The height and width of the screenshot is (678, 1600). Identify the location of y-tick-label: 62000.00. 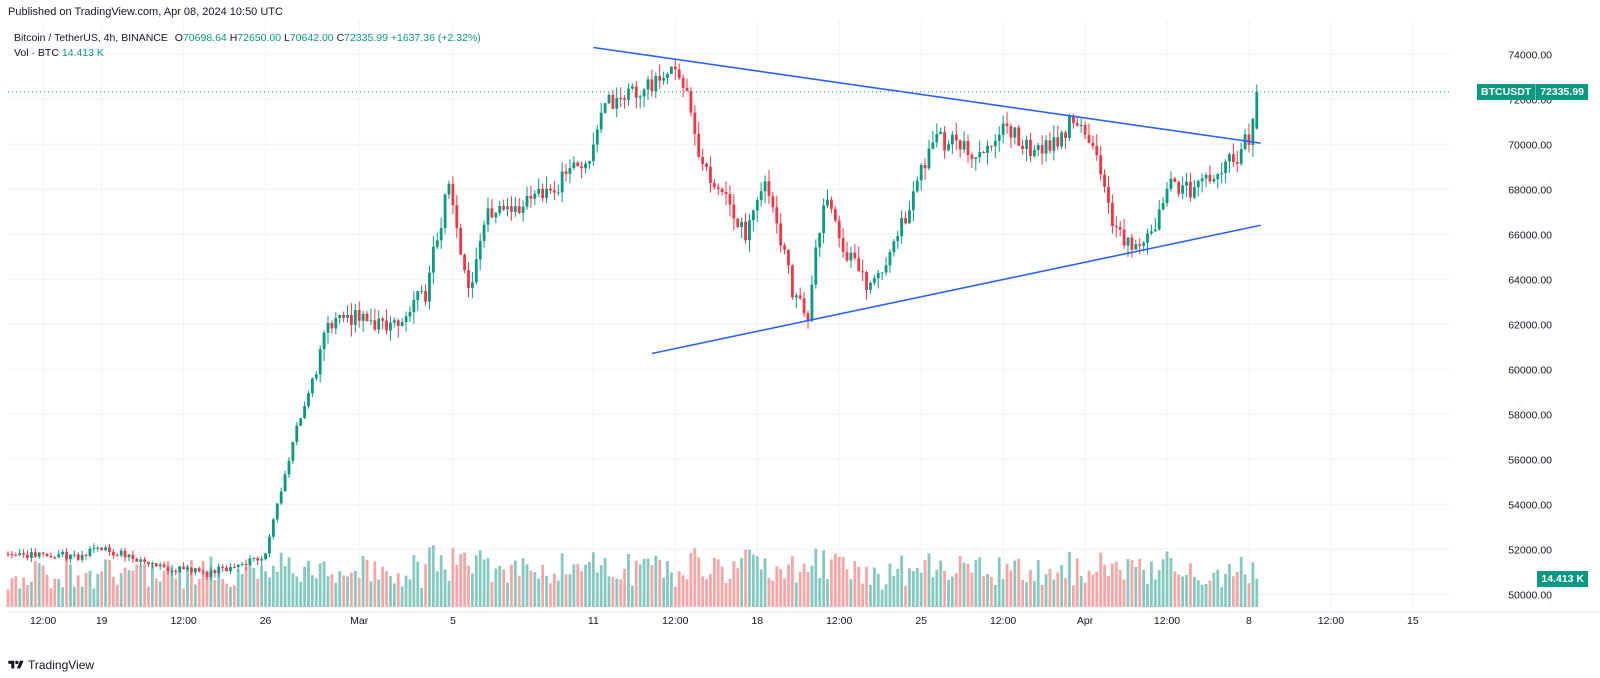
(1530, 325).